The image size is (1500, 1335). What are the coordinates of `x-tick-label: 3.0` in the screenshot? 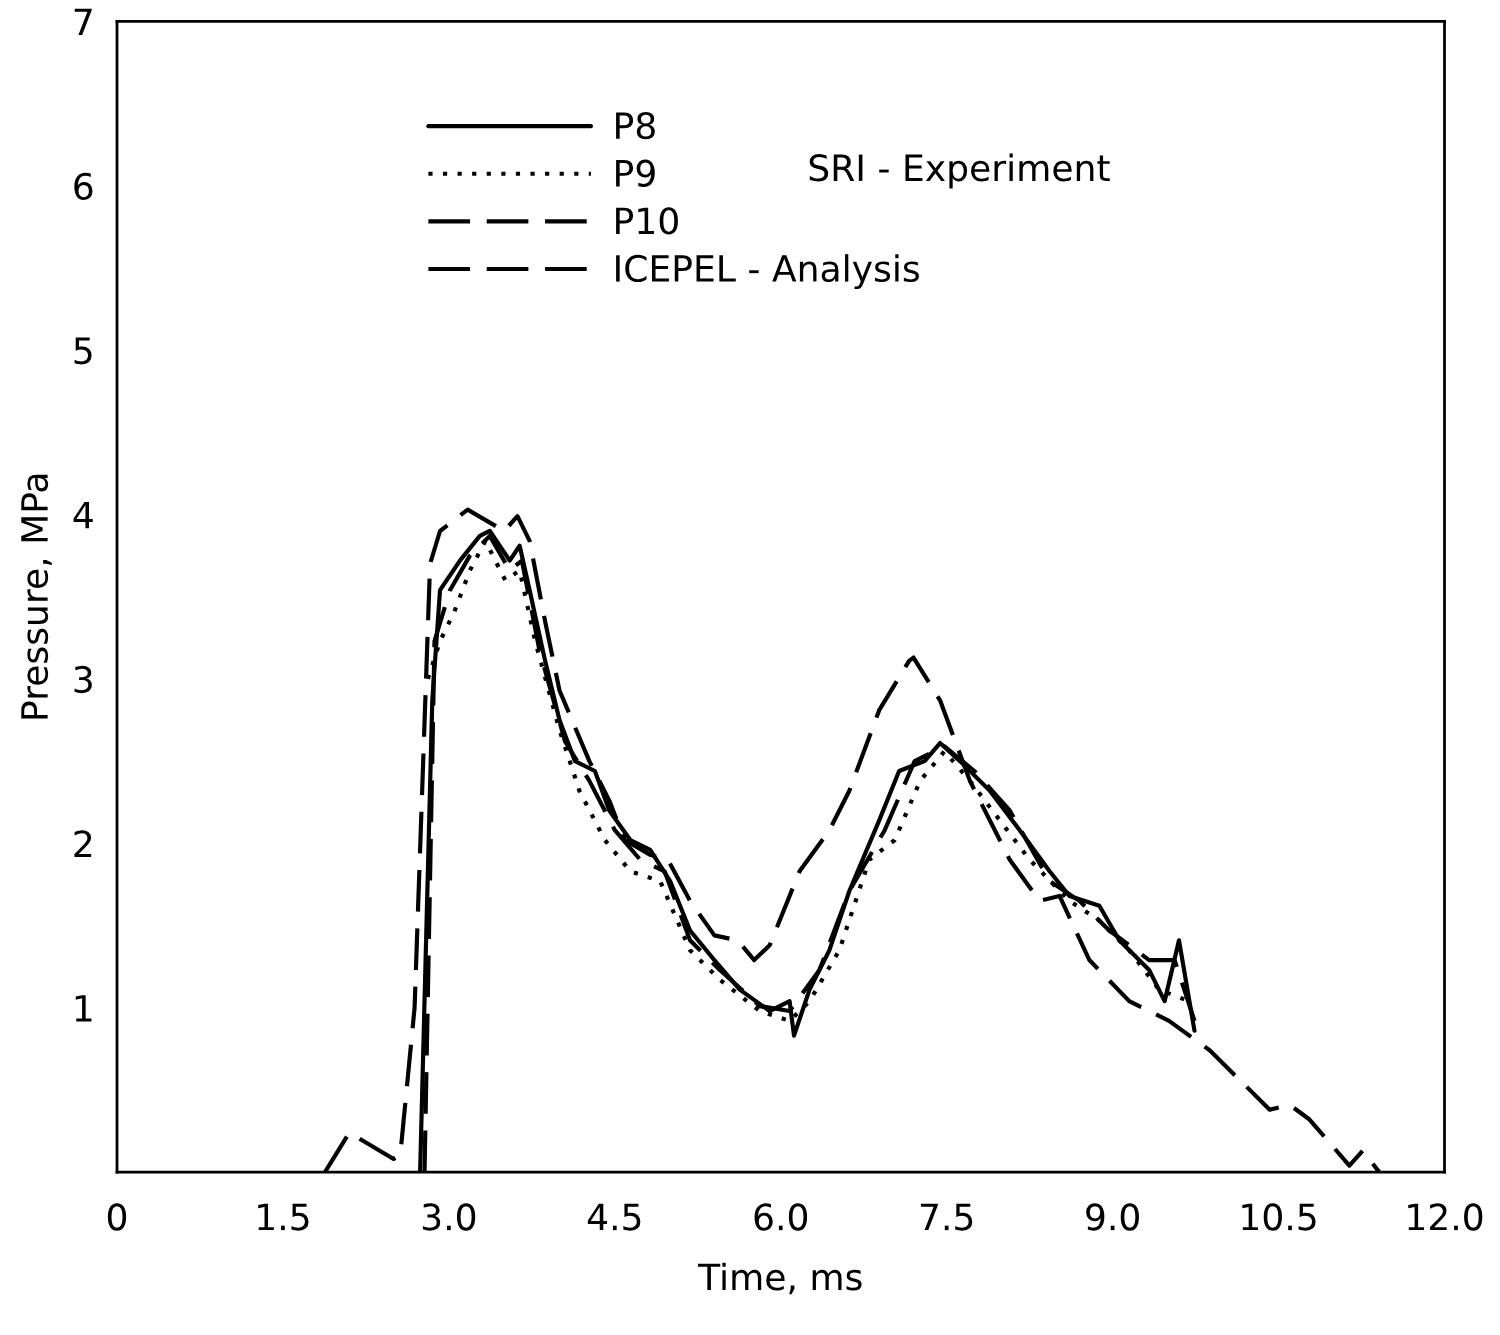 It's located at (449, 1217).